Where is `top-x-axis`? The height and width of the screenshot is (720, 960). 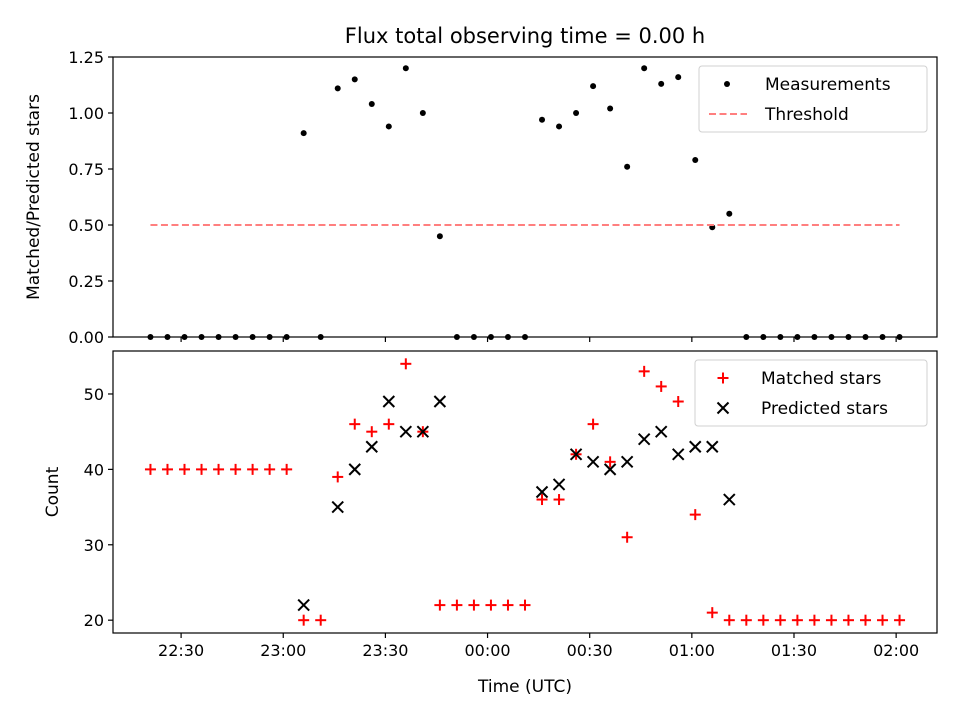 top-x-axis is located at coordinates (538, 339).